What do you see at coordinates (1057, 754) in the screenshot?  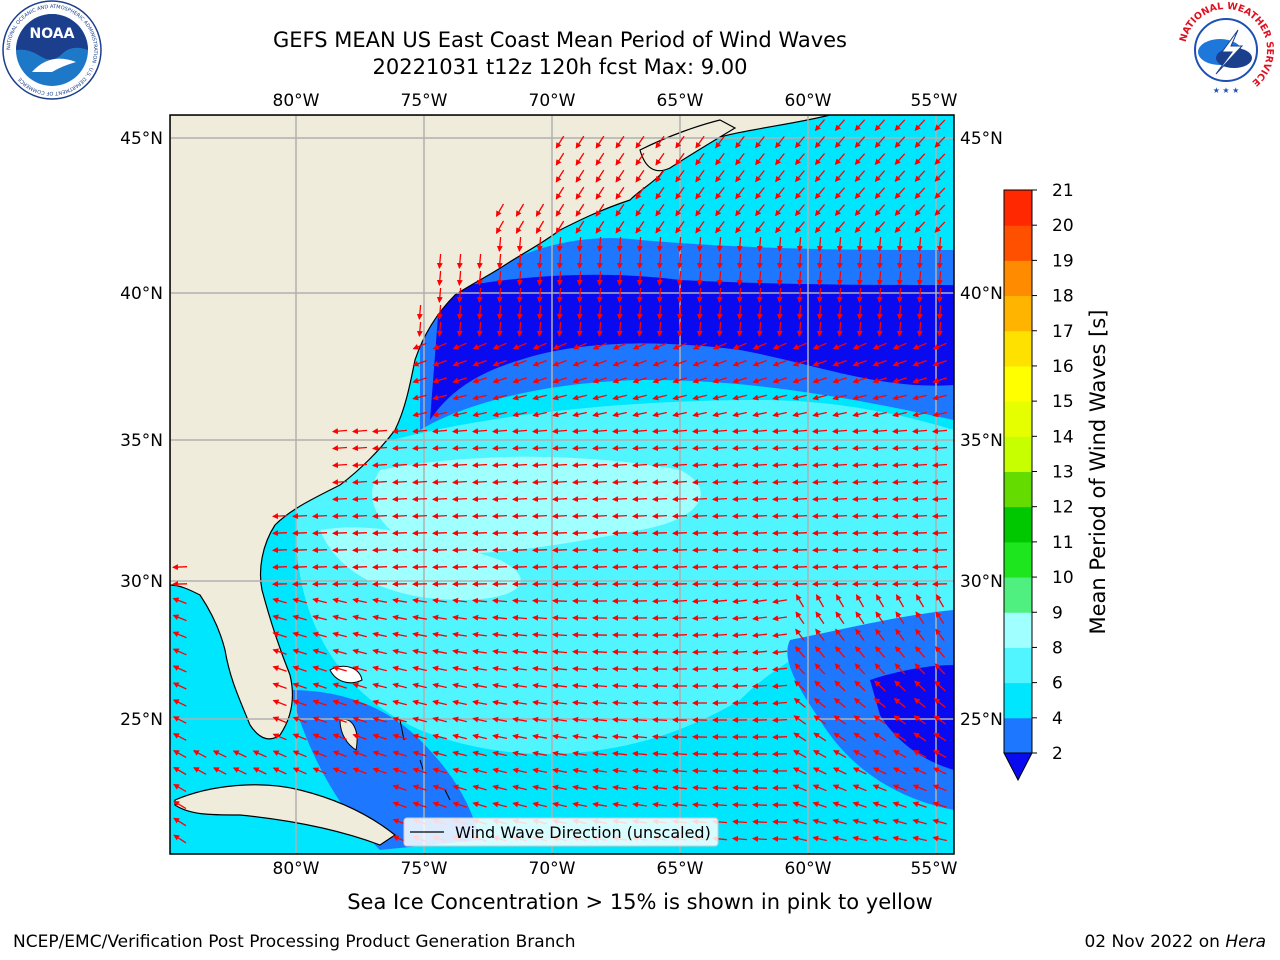 I see `colorbar-tick-label: 2` at bounding box center [1057, 754].